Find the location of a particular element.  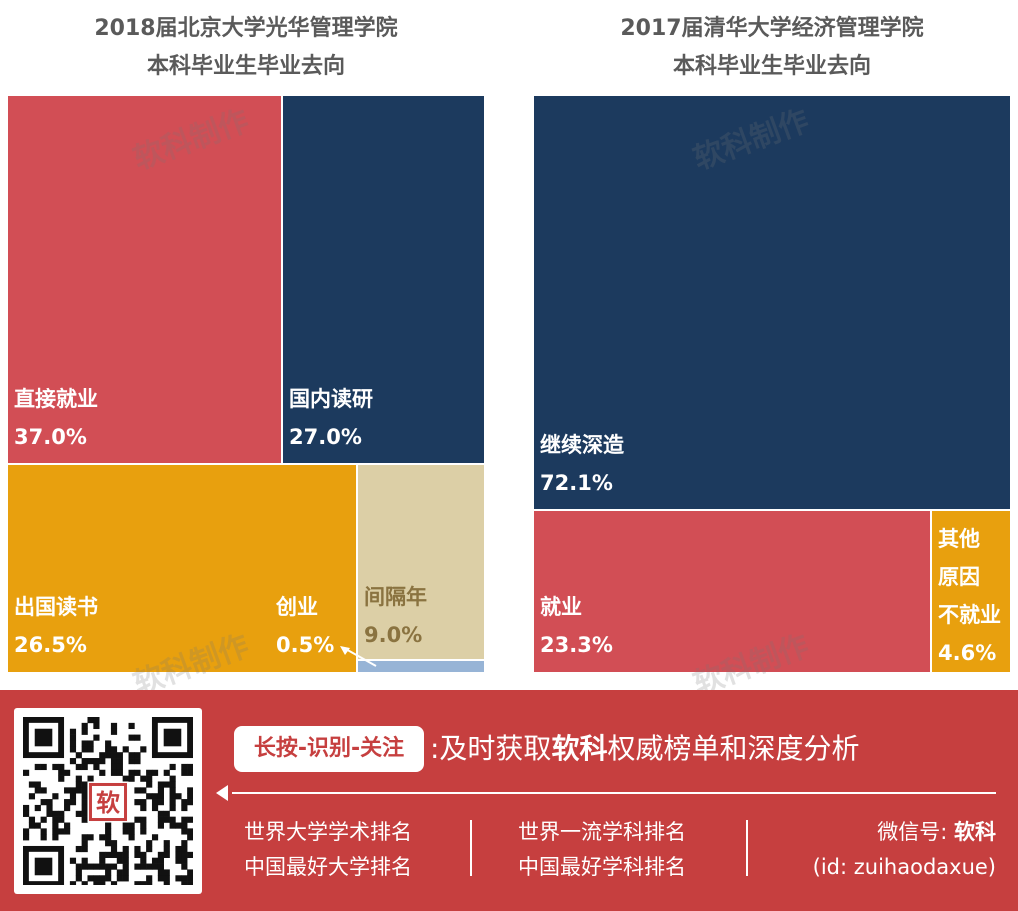

tile-study-abroad is located at coordinates (182, 568).